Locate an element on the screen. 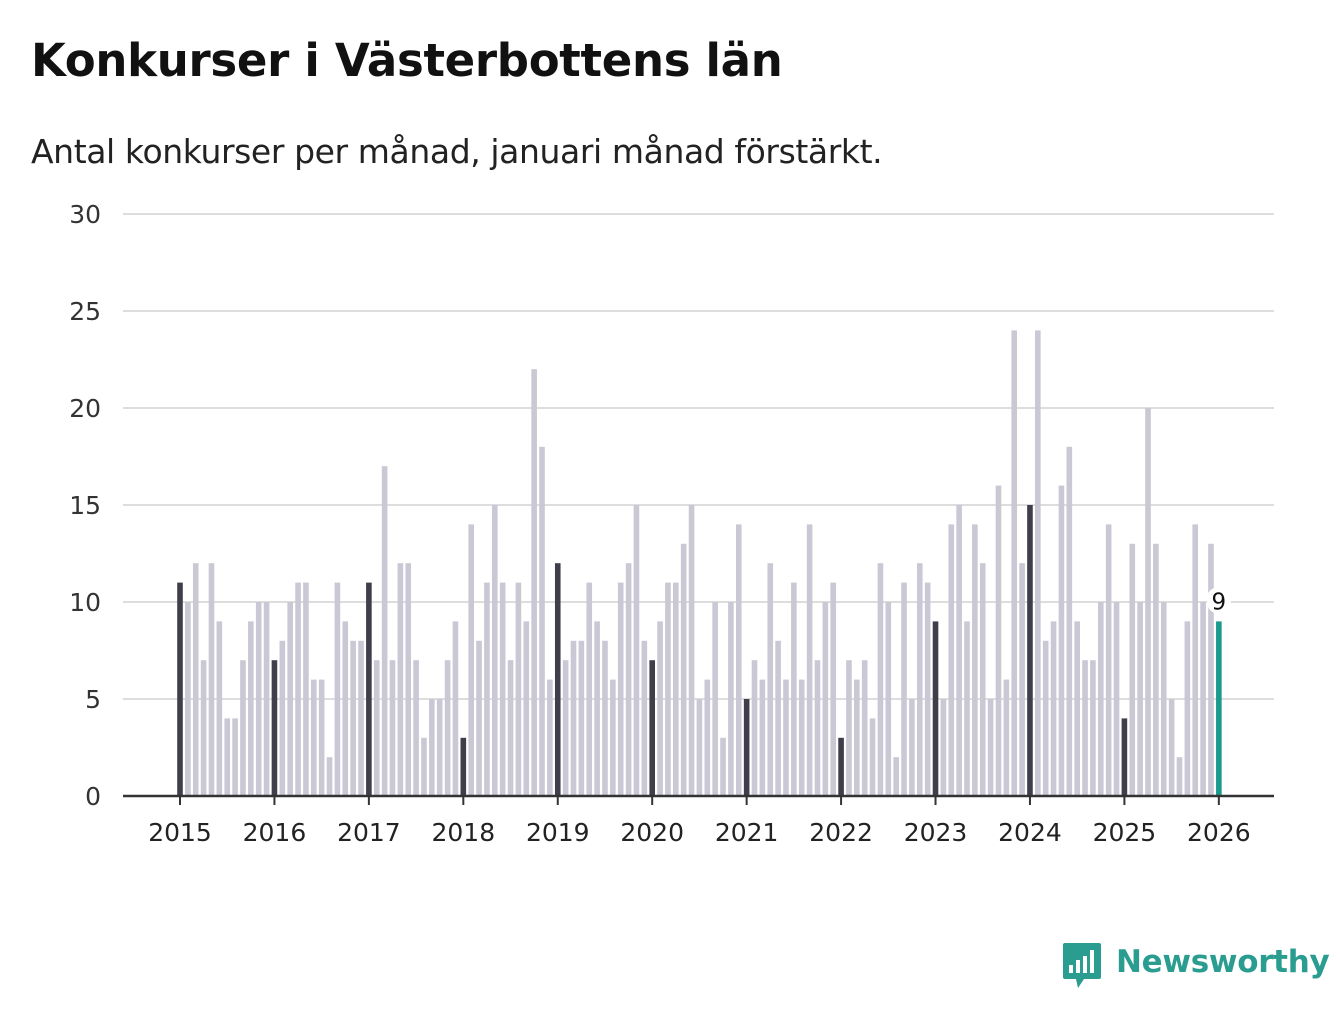  y-tick-label: 15 is located at coordinates (85, 505).